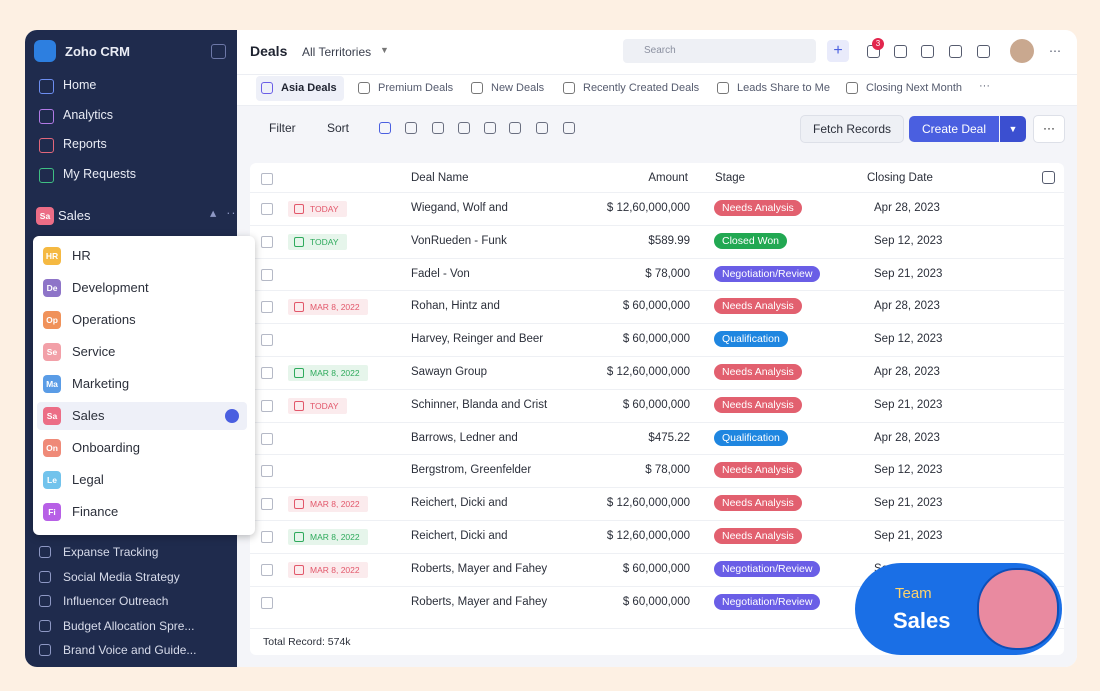 This screenshot has height=691, width=1100. What do you see at coordinates (719, 51) in the screenshot?
I see `search-box` at bounding box center [719, 51].